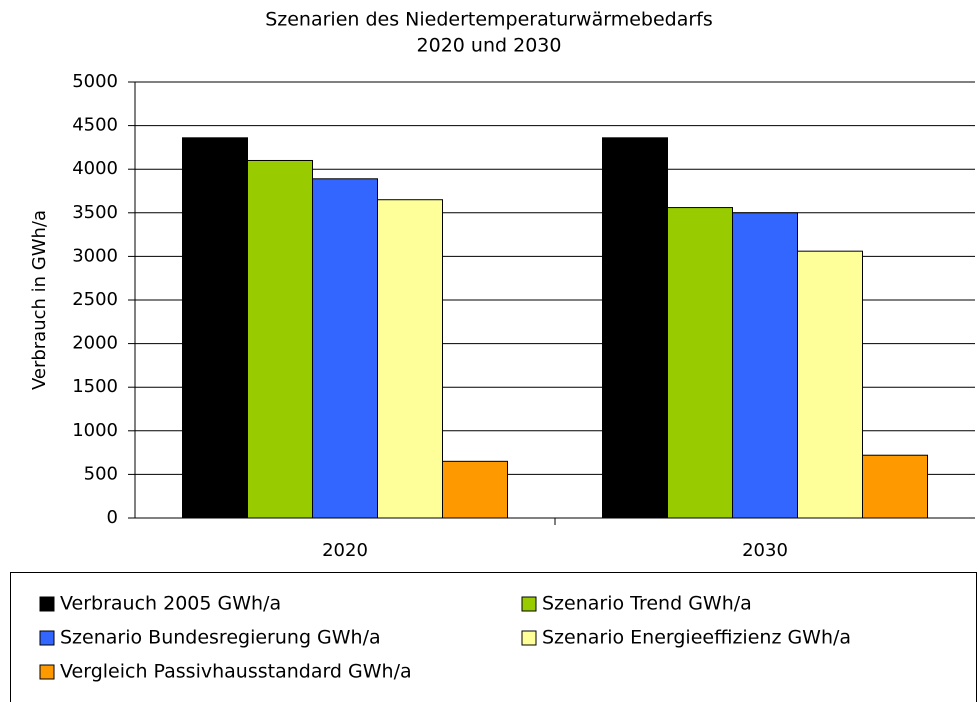 Image resolution: width=978 pixels, height=702 pixels. What do you see at coordinates (236, 672) in the screenshot?
I see `legend-label: Vergleich Passivhausstandard GWh/a` at bounding box center [236, 672].